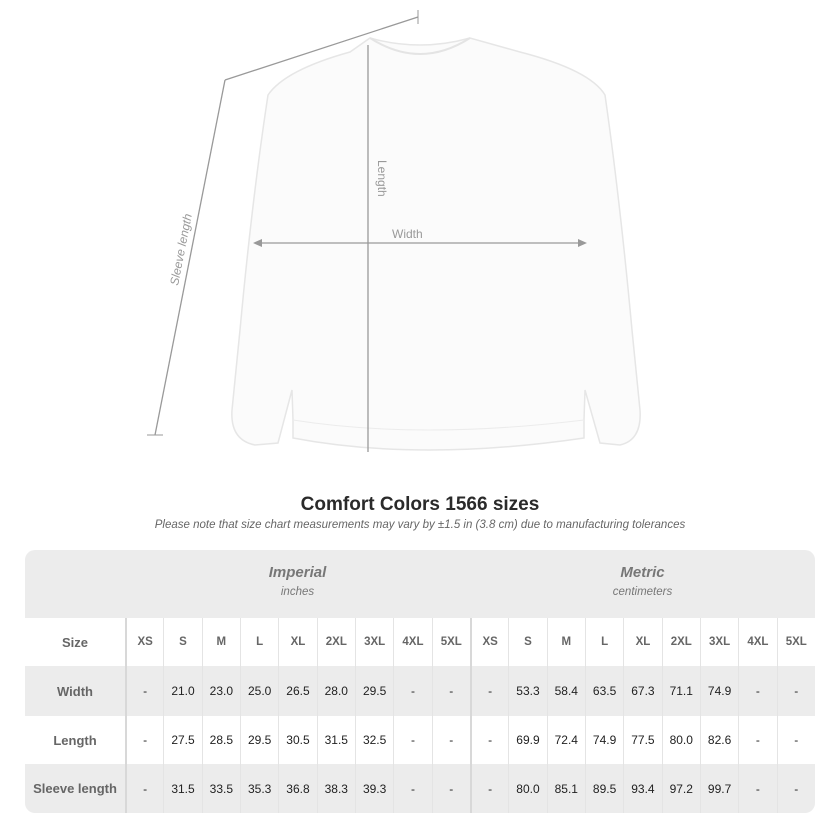  What do you see at coordinates (335, 691) in the screenshot?
I see `imperial-value-cell: 28.0` at bounding box center [335, 691].